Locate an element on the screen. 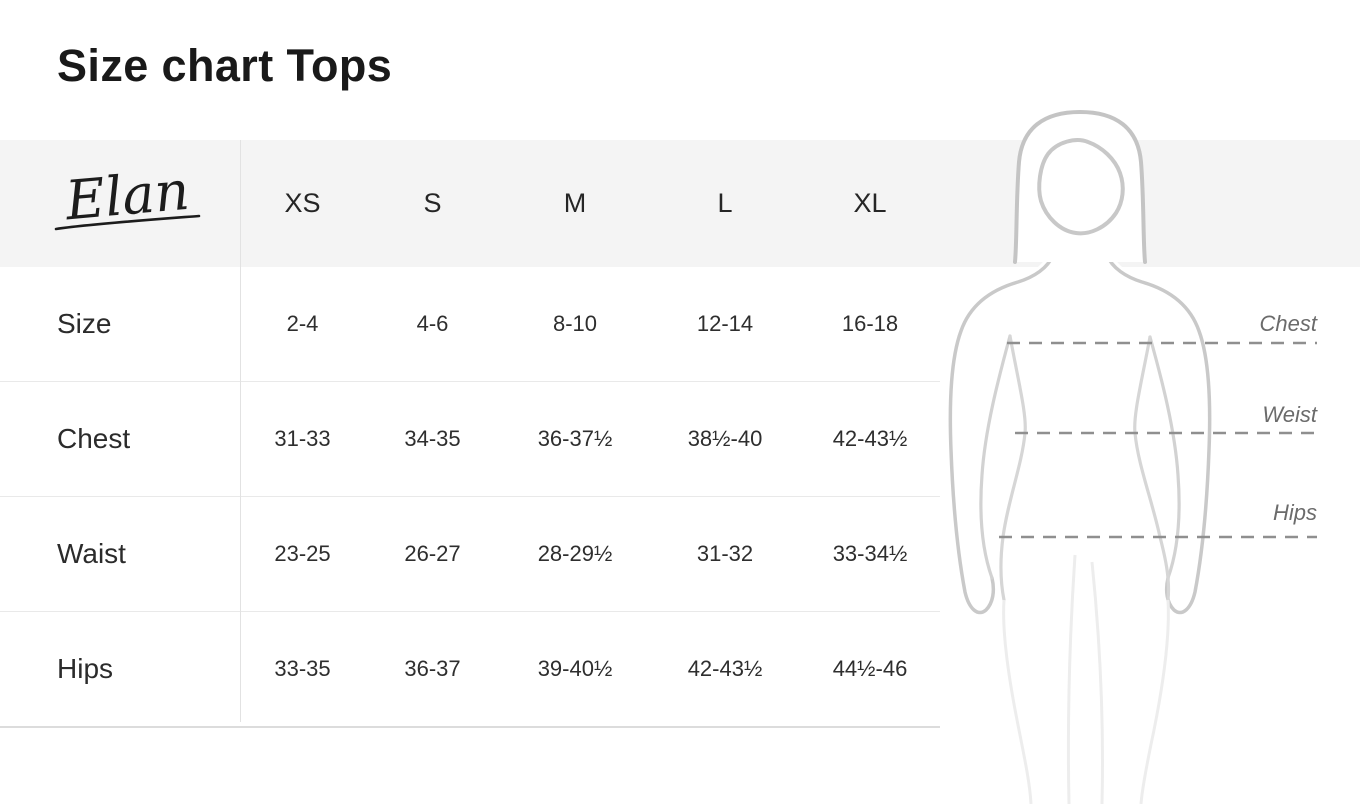 This screenshot has height=804, width=1360. signature-underline is located at coordinates (127, 222).